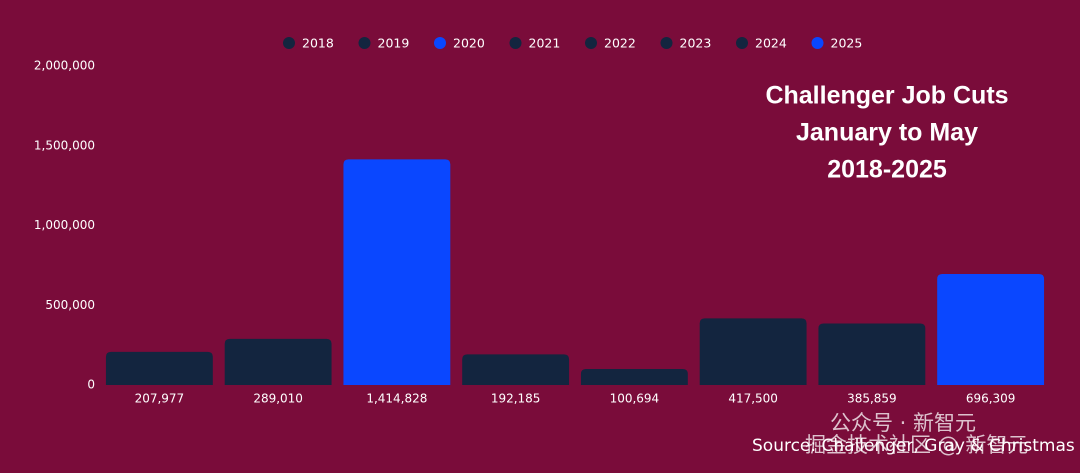 This screenshot has width=1080, height=473. I want to click on source: Source: Challenger, Gray & Christmas, so click(913, 446).